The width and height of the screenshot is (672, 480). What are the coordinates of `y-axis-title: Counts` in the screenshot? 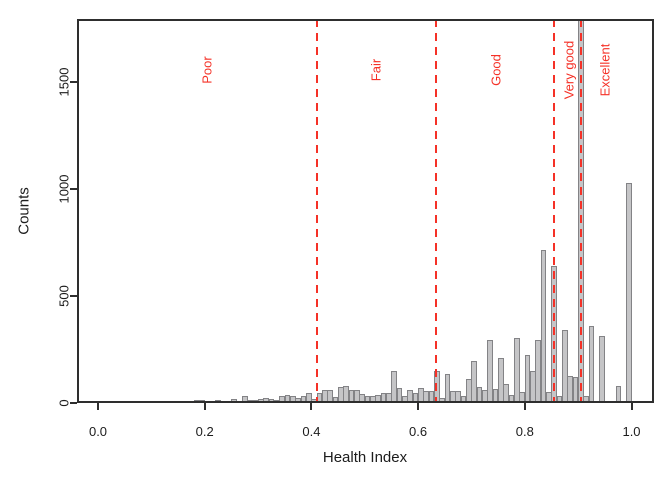 It's located at (24, 211).